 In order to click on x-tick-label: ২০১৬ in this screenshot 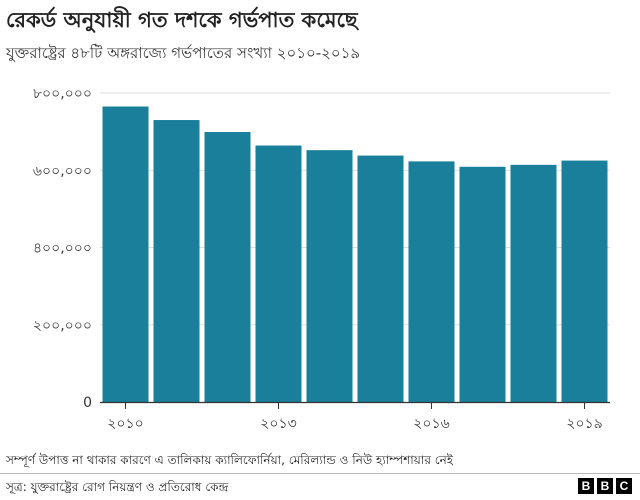, I will do `click(431, 424)`.